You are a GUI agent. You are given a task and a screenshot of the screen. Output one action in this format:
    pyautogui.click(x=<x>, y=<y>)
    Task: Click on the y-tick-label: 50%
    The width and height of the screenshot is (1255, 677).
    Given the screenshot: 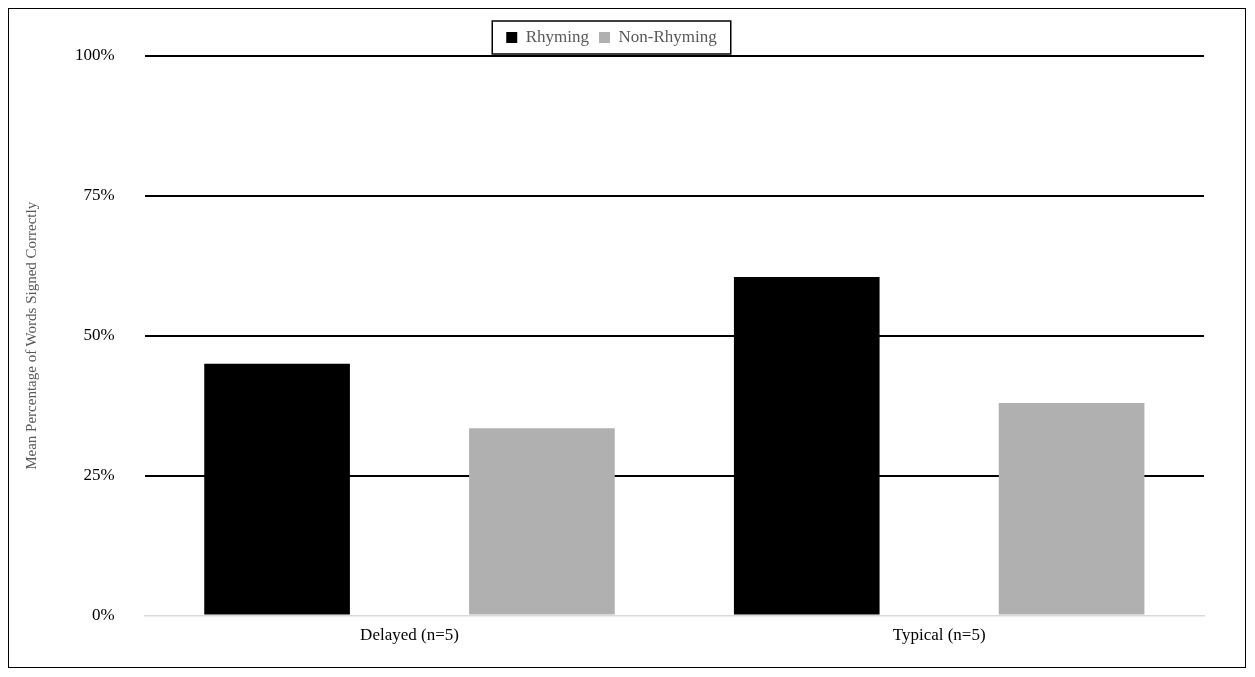 What is the action you would take?
    pyautogui.click(x=99, y=335)
    